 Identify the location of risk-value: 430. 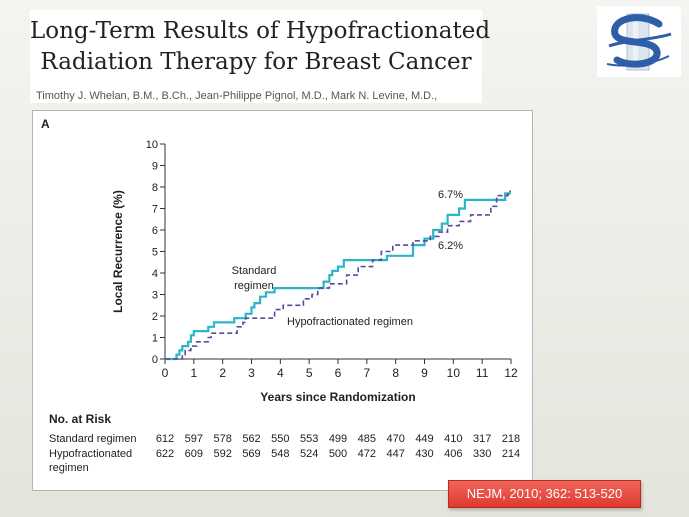
(424, 454).